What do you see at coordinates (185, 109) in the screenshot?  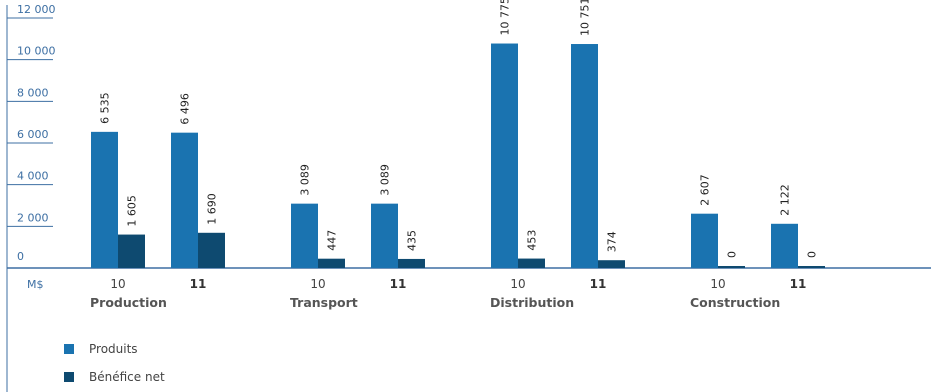 I see `data-label-produits: 6 496` at bounding box center [185, 109].